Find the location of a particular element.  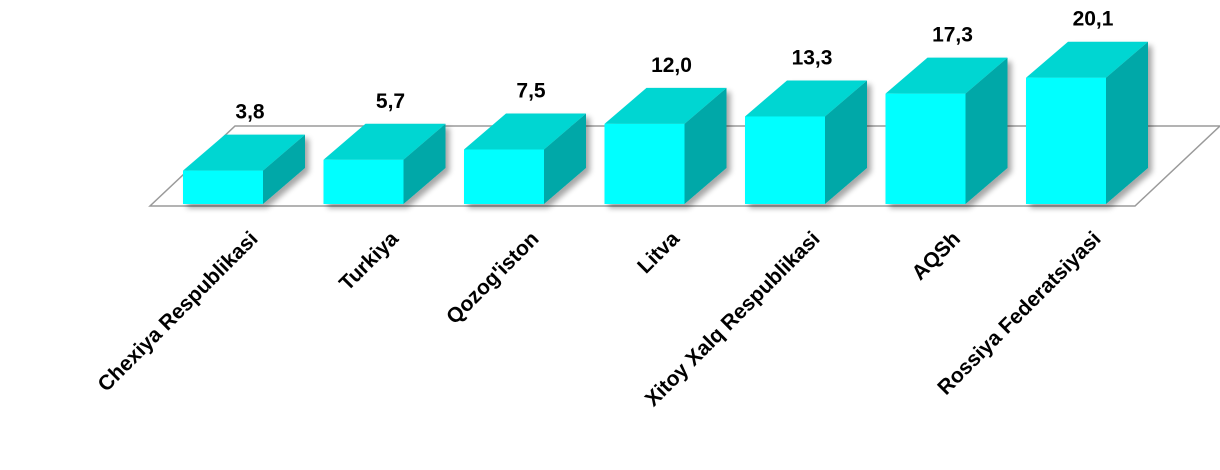

category-label-chexiya-respublikasi: Chexiya Respublikasi is located at coordinates (178, 311).